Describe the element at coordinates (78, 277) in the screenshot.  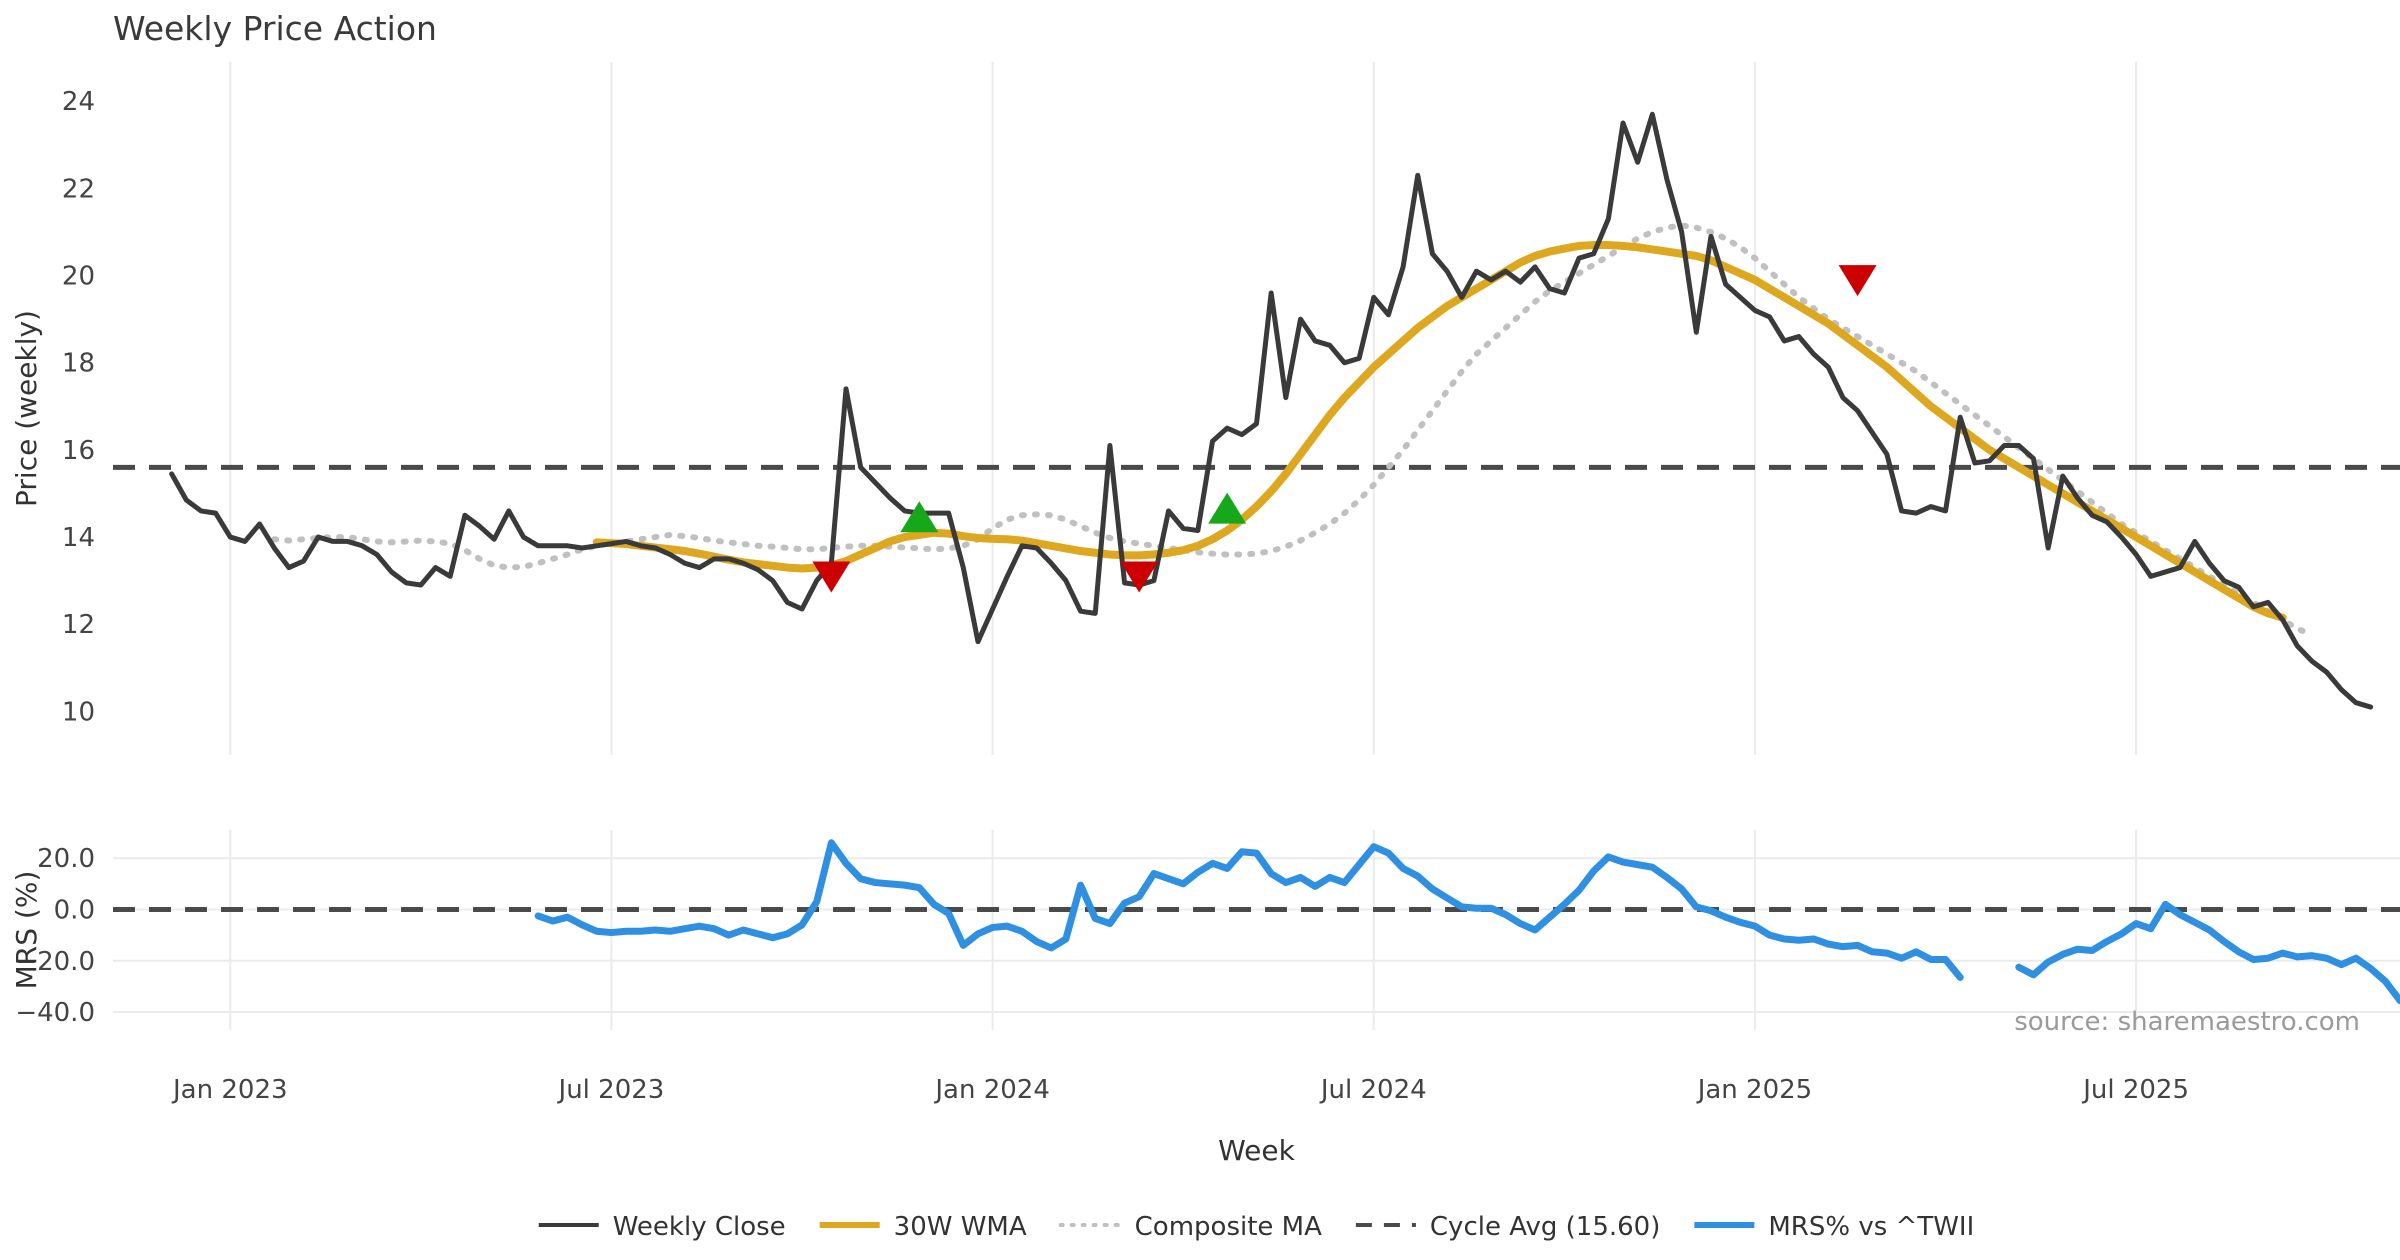
I see `y-axis-tick-label: 20` at that location.